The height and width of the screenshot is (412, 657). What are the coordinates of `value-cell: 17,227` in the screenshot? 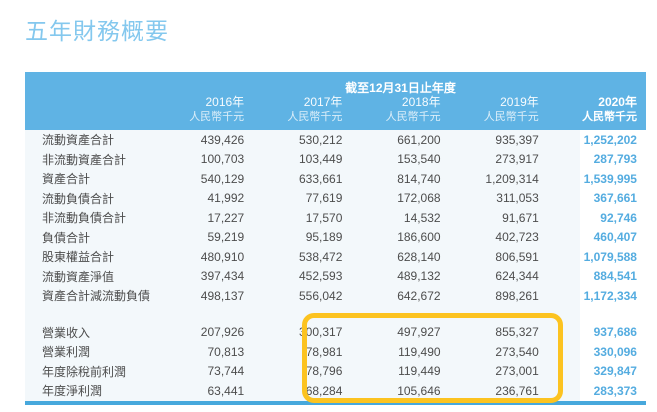 It's located at (226, 217).